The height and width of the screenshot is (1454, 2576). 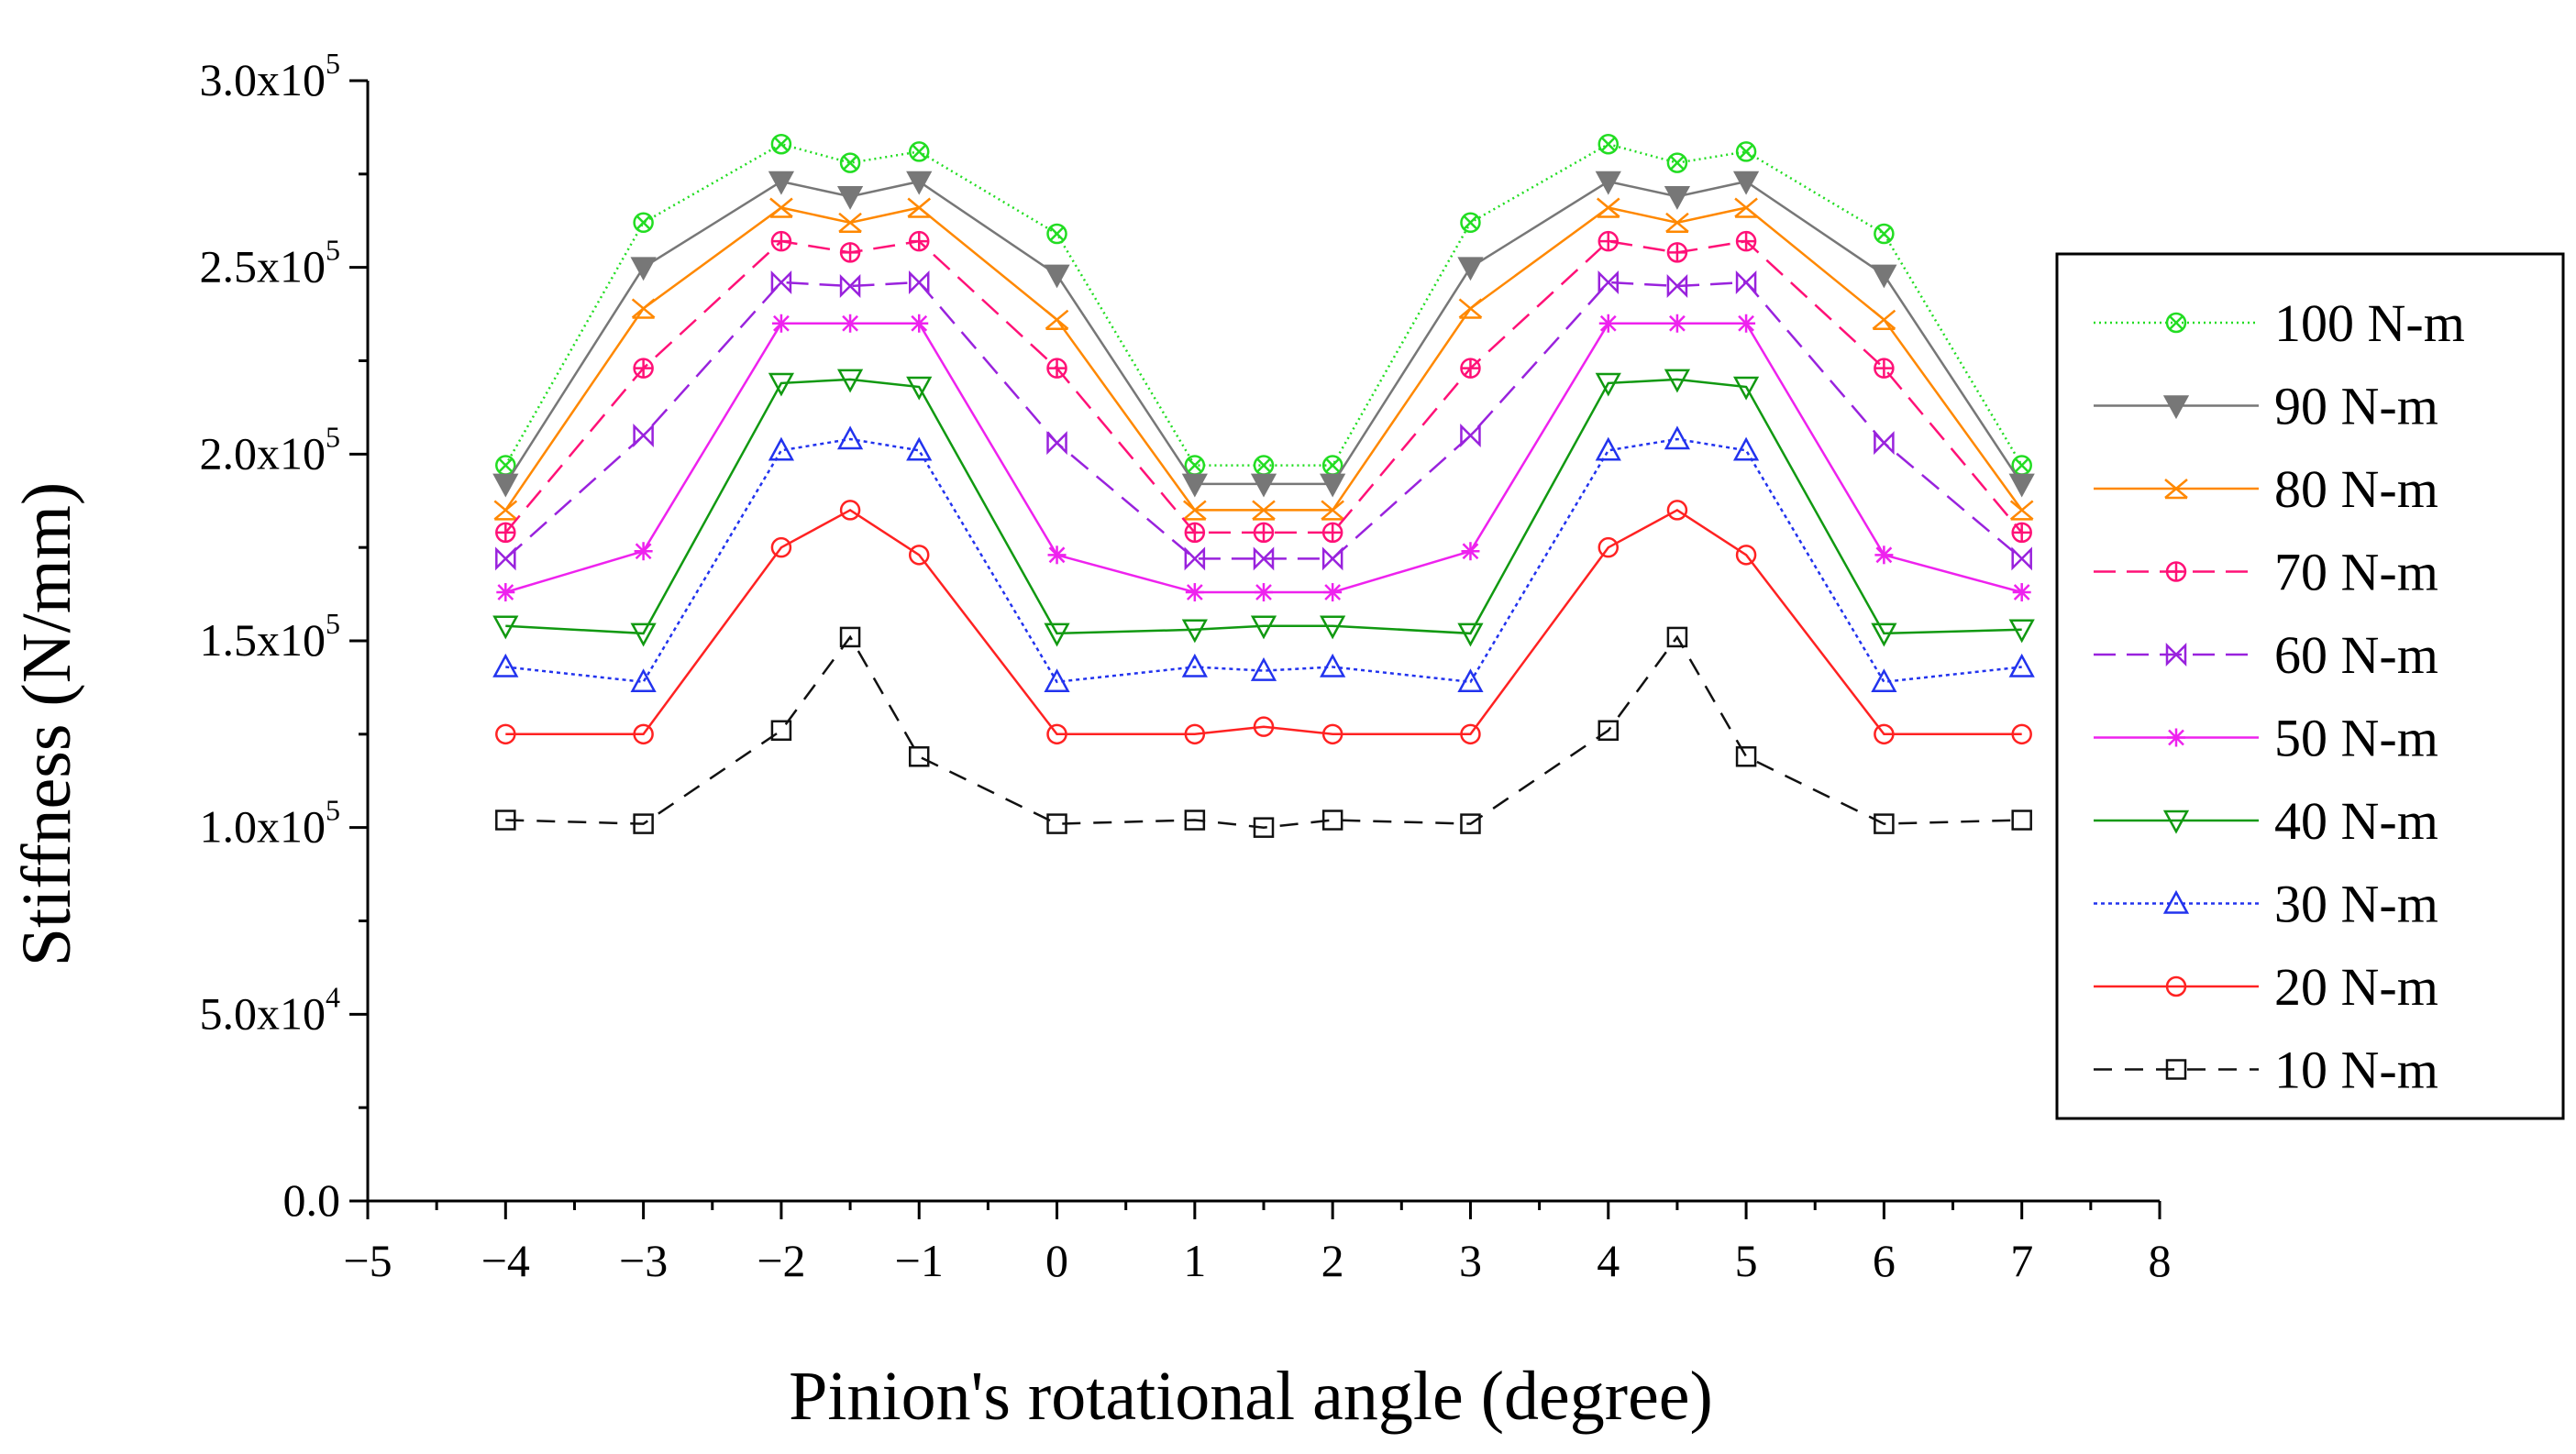 I want to click on series-line, so click(x=1263, y=386).